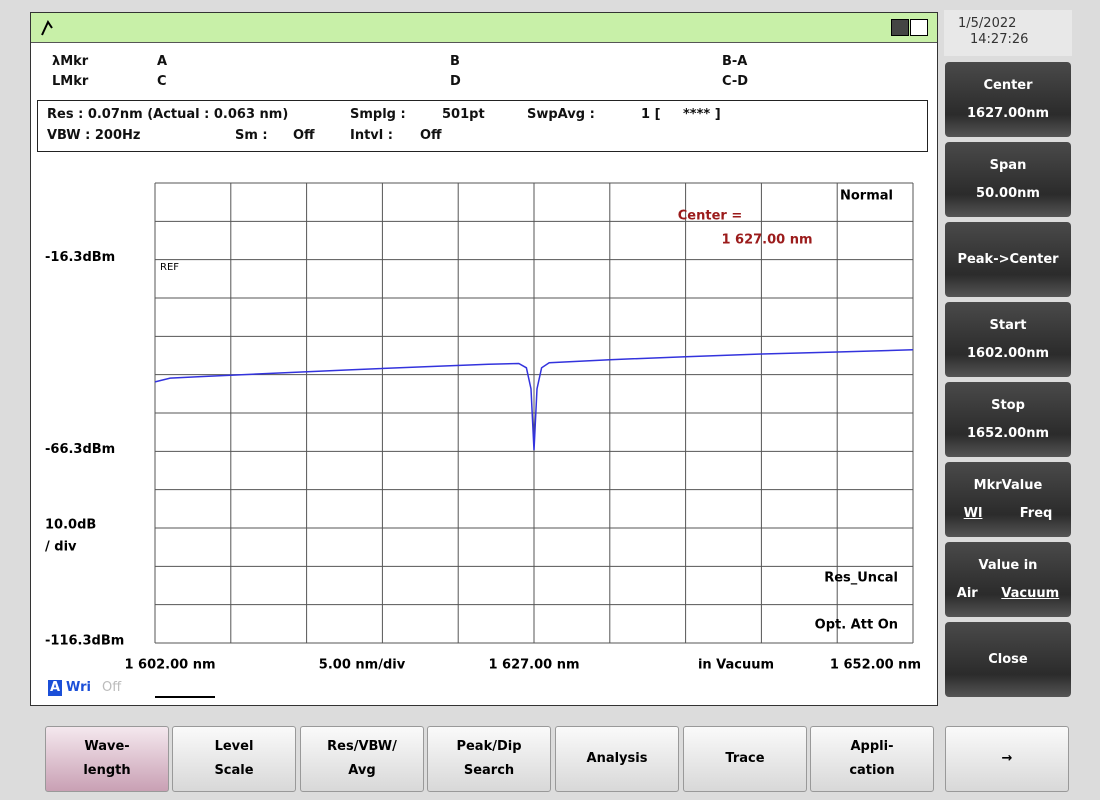 This screenshot has height=800, width=1100. I want to click on softkey-option: Vacuum, so click(1030, 593).